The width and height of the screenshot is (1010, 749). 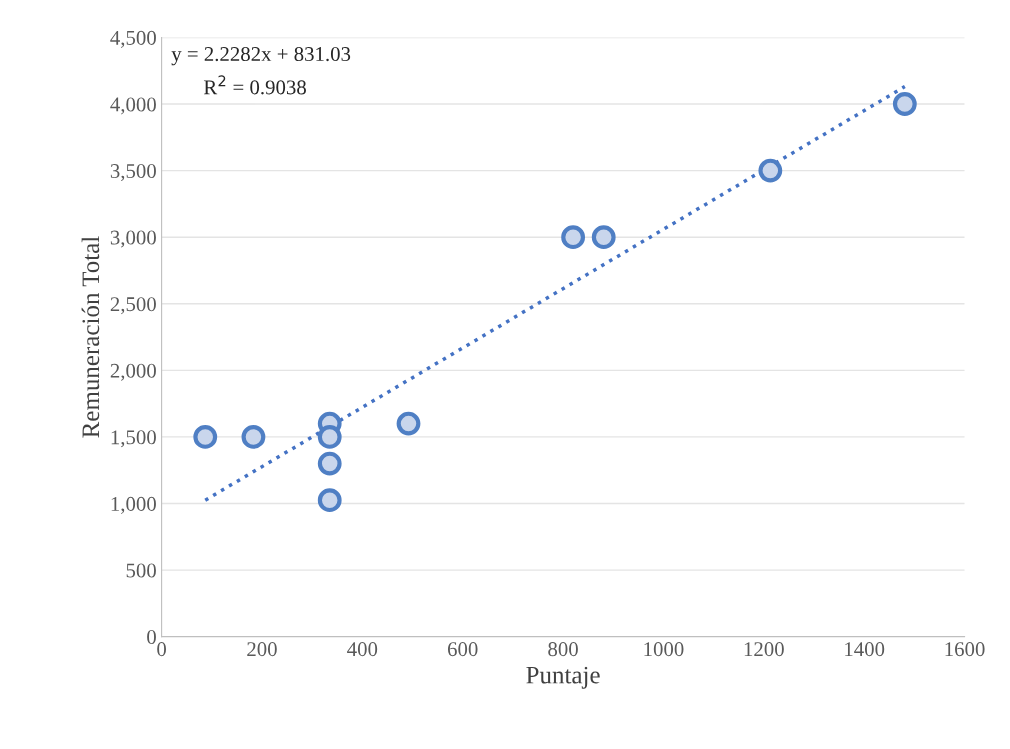 I want to click on y-tick-label: 1,500, so click(x=133, y=439).